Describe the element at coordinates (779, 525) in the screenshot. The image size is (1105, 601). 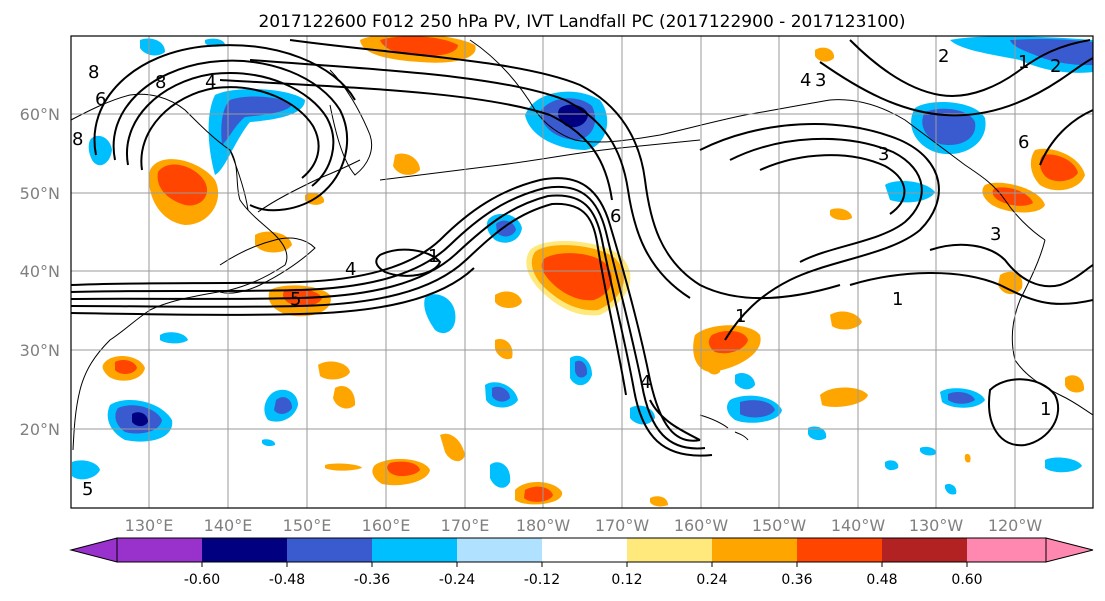
I see `lon-label: 150°W` at that location.